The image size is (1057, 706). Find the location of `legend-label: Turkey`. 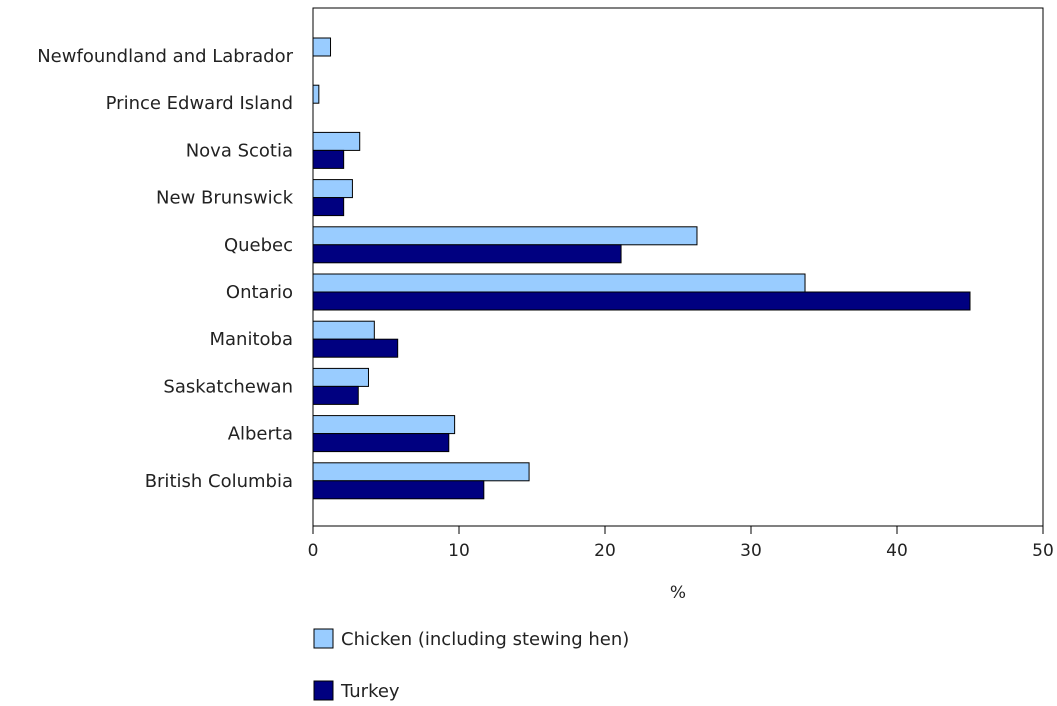

legend-label: Turkey is located at coordinates (370, 691).